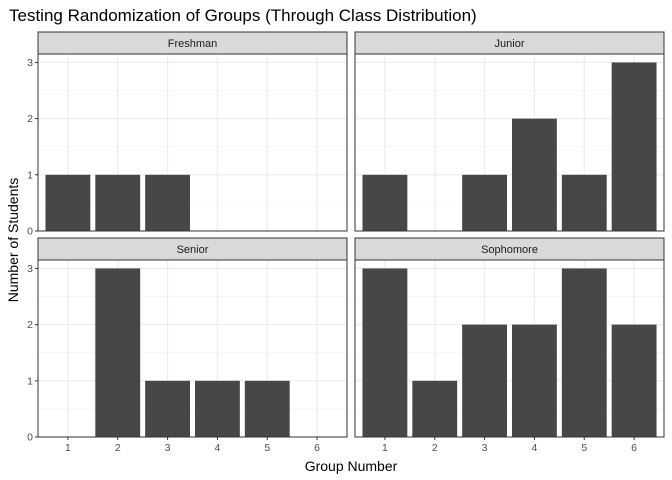 The height and width of the screenshot is (480, 672). I want to click on facet-strip-label: Sophomore, so click(509, 250).